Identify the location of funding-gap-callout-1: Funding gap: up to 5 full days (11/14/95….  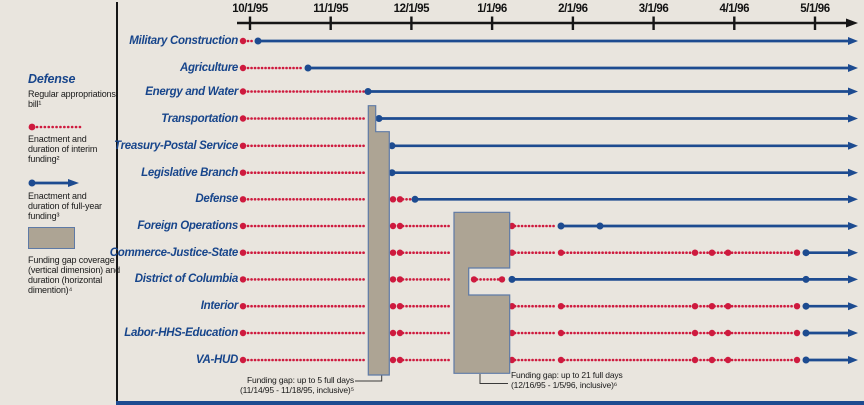
(297, 385).